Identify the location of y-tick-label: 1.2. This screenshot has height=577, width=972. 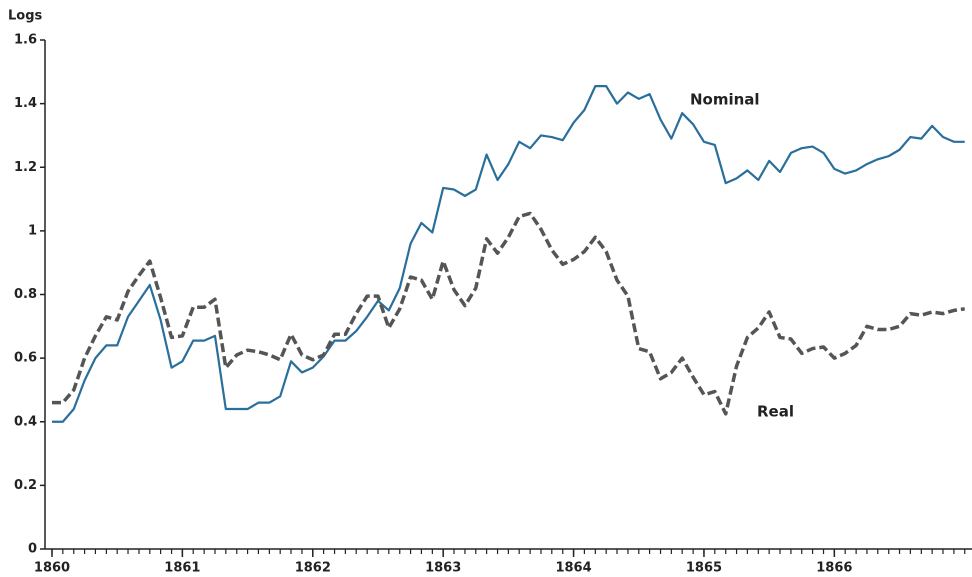
(25, 167).